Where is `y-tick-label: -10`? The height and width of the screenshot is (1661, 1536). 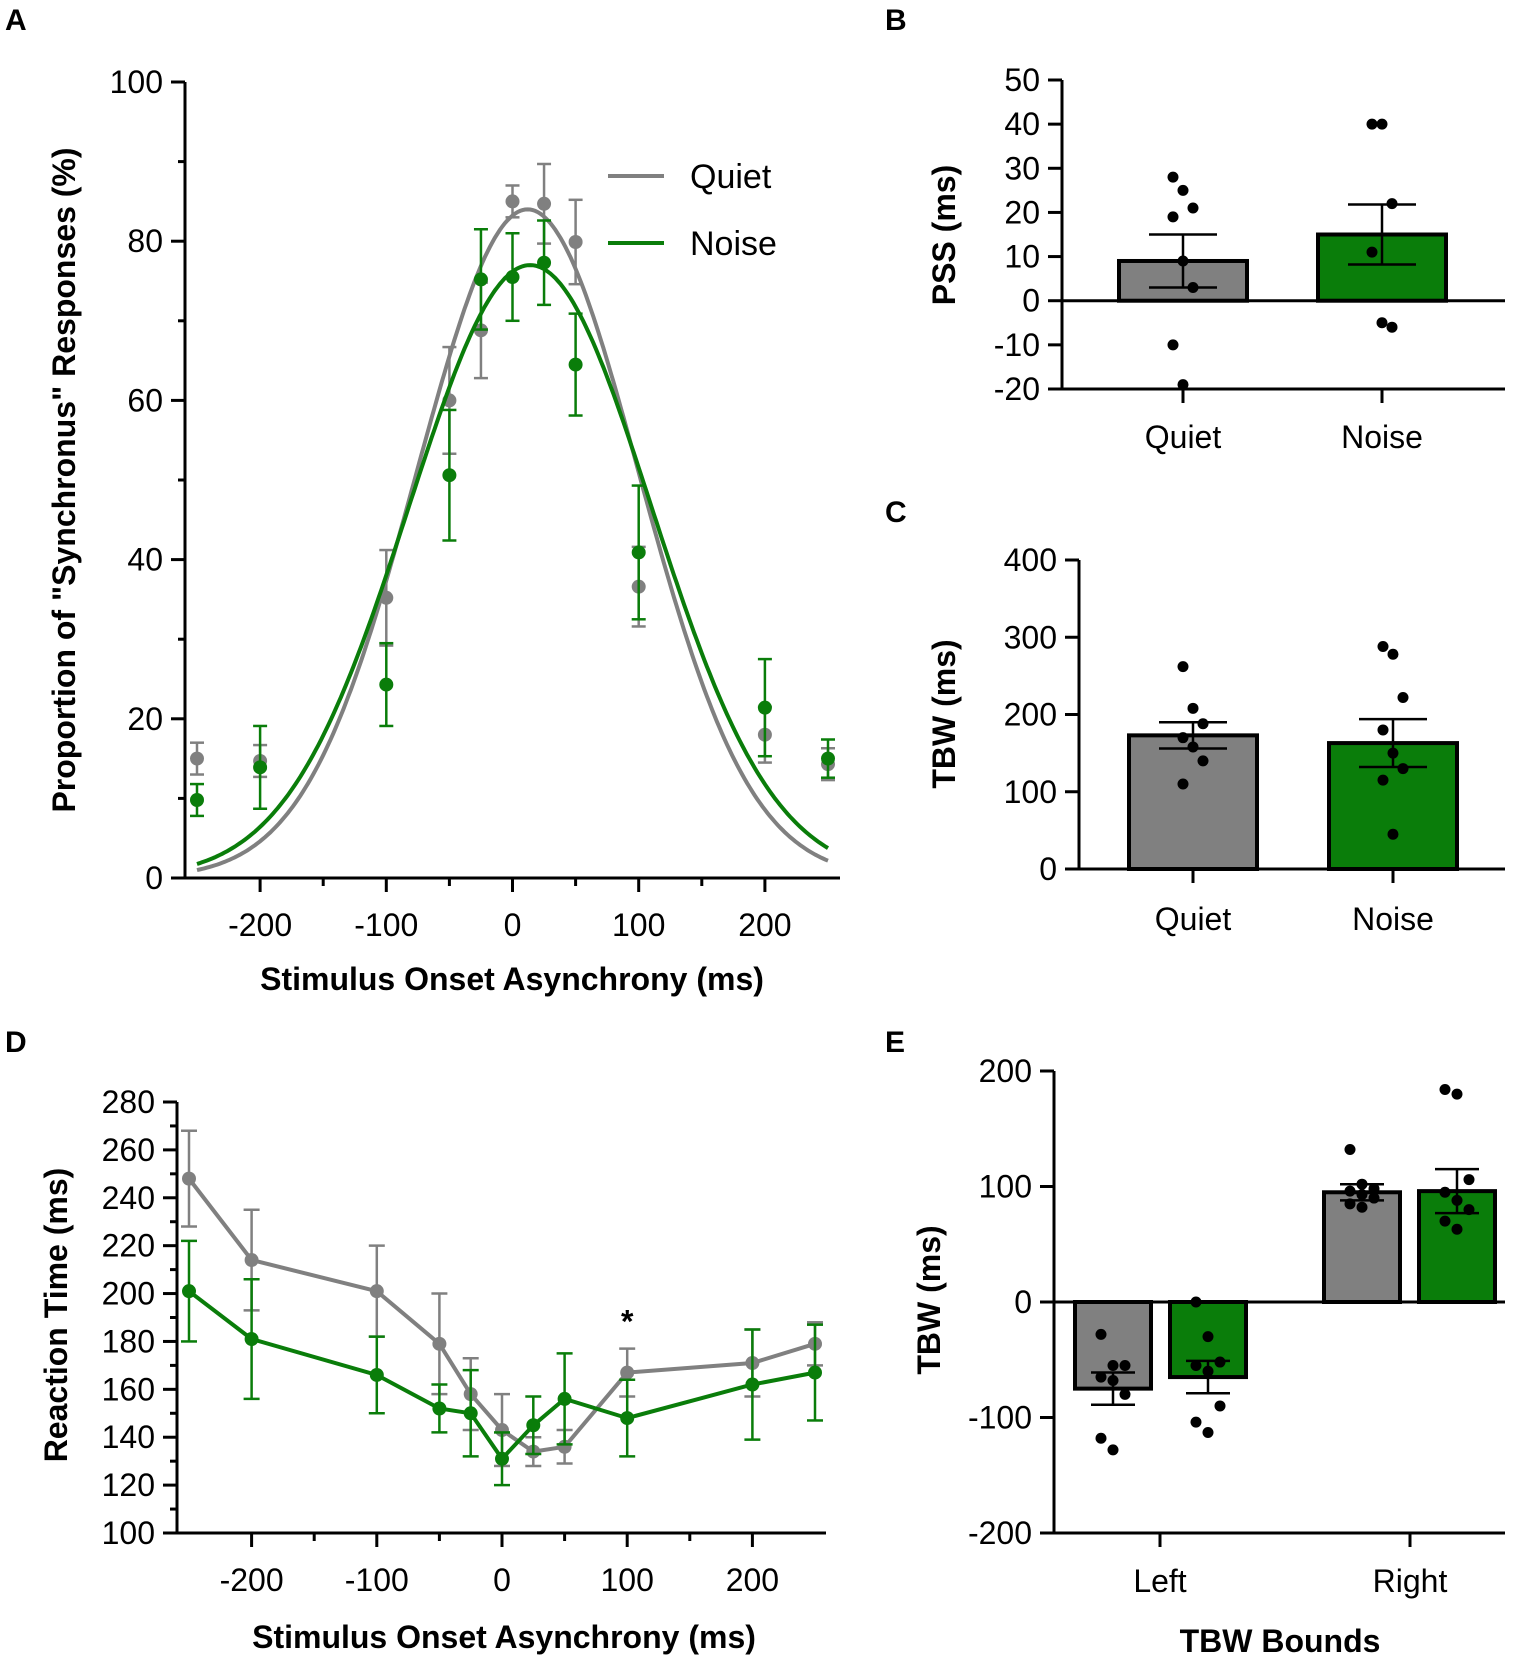
y-tick-label: -10 is located at coordinates (1017, 345).